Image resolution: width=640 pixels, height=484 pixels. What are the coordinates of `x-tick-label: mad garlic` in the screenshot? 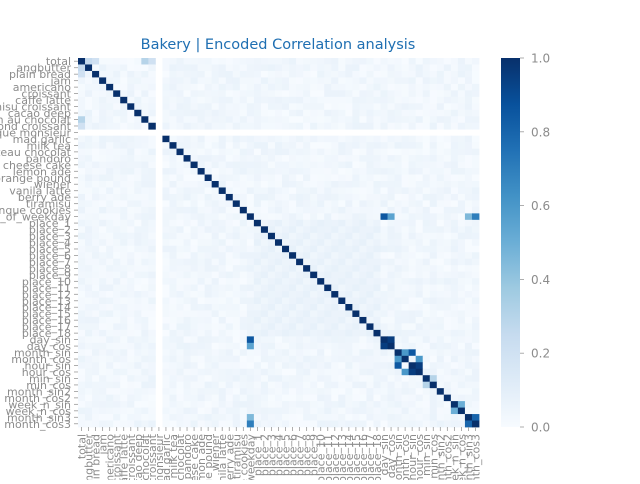 It's located at (166, 457).